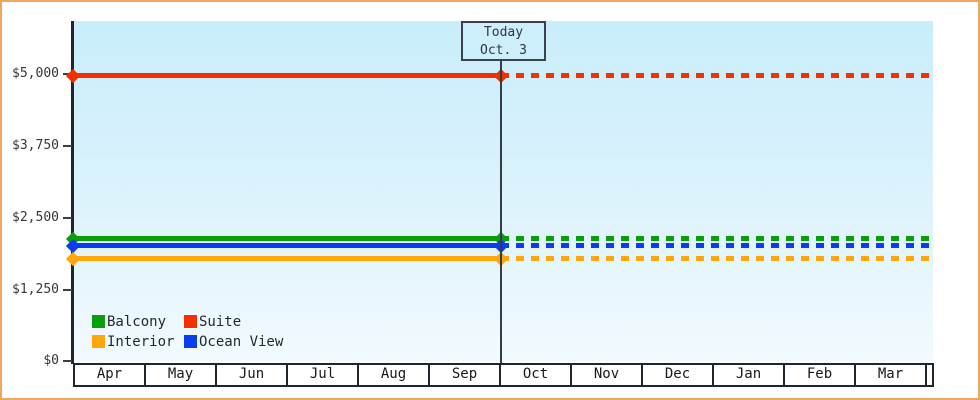 This screenshot has width=980, height=400. Describe the element at coordinates (190, 321) in the screenshot. I see `suite-swatch` at that location.